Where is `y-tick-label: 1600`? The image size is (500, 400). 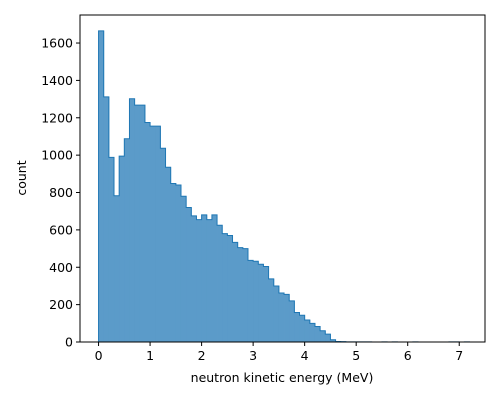
y-tick-label: 1600 is located at coordinates (57, 43).